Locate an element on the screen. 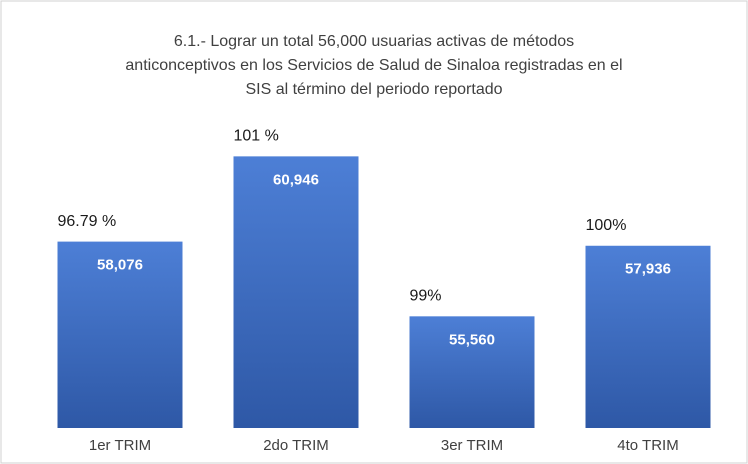  percent-label: 96.79 % is located at coordinates (87, 221).